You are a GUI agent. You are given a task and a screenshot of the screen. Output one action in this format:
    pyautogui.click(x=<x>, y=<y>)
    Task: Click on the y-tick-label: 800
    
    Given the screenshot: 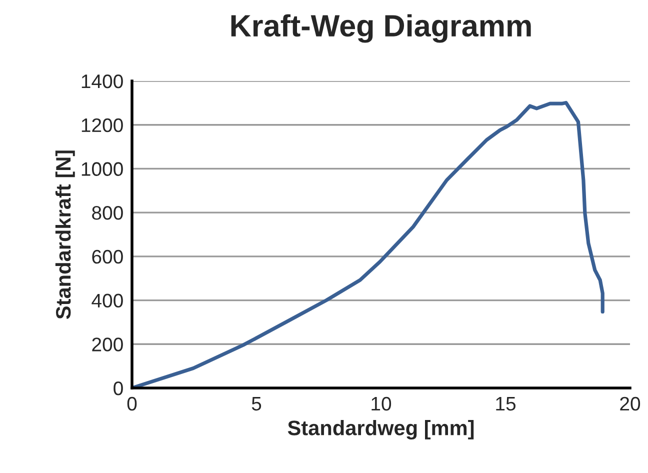 What is the action you would take?
    pyautogui.click(x=107, y=213)
    